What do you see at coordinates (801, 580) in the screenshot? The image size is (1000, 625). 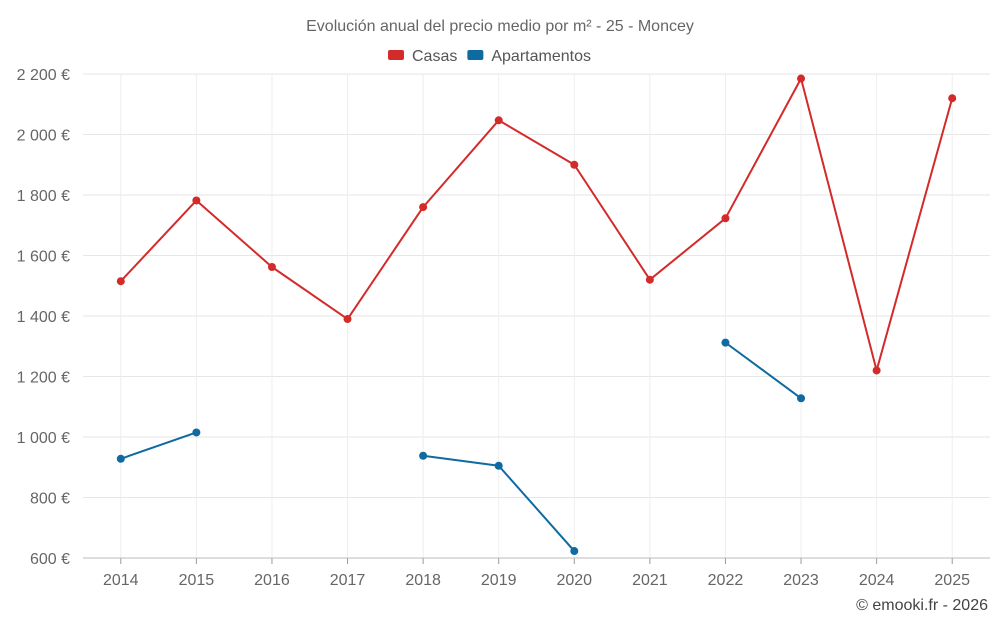 I see `x-tick-label: 2023` at bounding box center [801, 580].